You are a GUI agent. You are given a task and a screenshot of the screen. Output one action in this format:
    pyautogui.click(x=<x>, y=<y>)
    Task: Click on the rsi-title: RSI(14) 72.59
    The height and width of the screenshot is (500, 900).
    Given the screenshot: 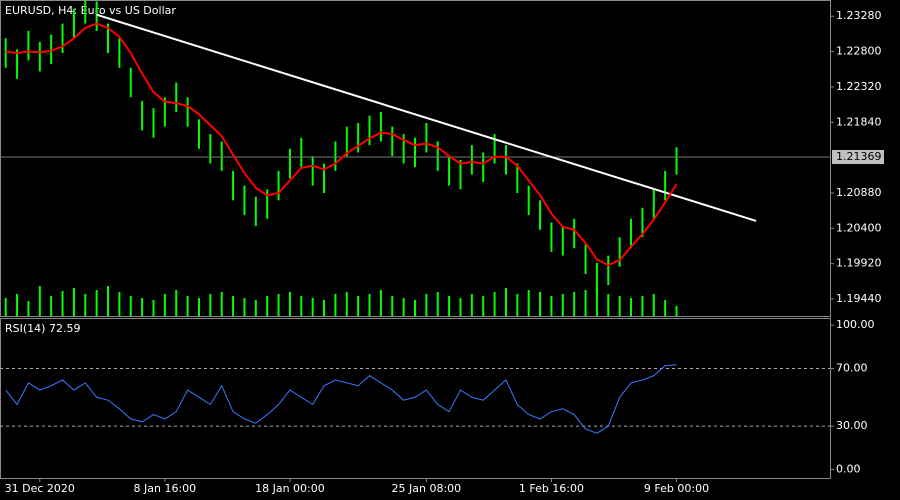 What is the action you would take?
    pyautogui.click(x=42, y=328)
    